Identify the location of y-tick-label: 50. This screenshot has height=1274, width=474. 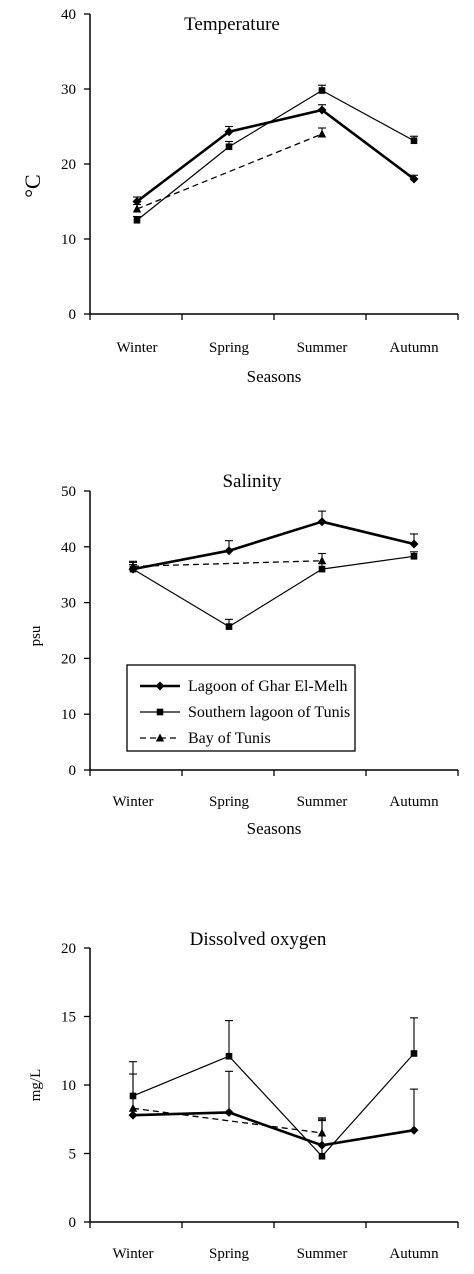
(68, 492).